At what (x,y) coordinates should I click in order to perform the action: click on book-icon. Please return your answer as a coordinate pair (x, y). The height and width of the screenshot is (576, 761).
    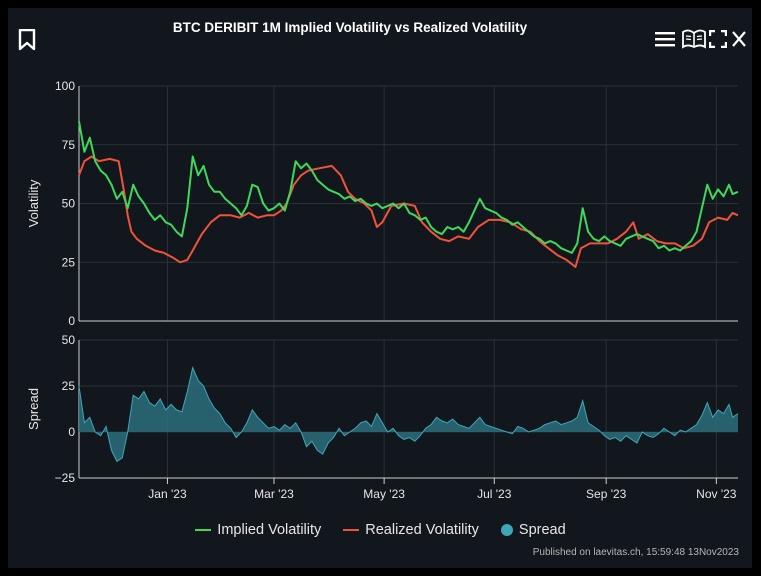
    Looking at the image, I should click on (694, 39).